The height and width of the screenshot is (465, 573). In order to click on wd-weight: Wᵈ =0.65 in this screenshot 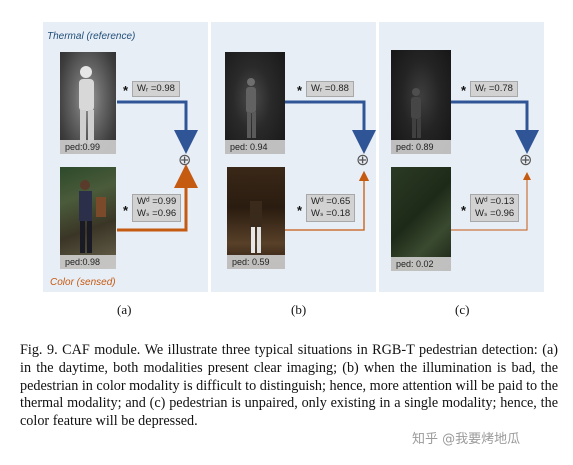, I will do `click(331, 201)`.